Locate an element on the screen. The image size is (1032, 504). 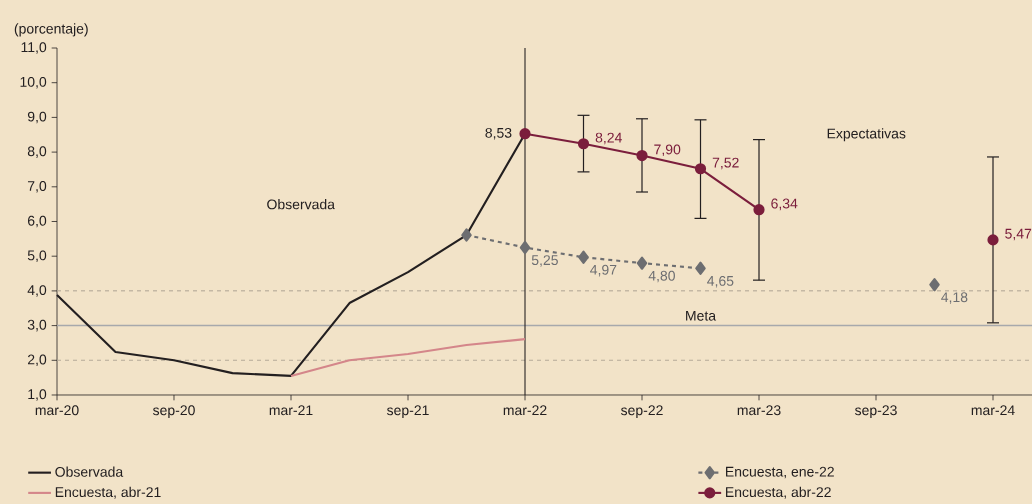
legend-label: Encuesta, abr-21 is located at coordinates (108, 492).